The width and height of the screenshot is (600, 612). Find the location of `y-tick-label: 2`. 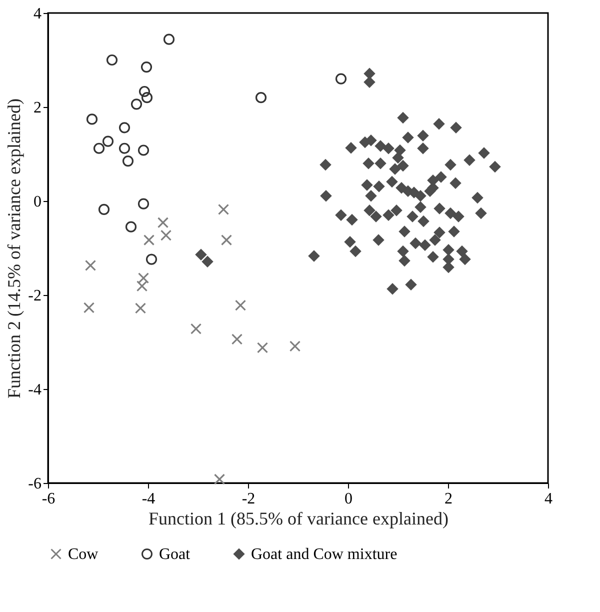

y-tick-label: 2 is located at coordinates (38, 108).